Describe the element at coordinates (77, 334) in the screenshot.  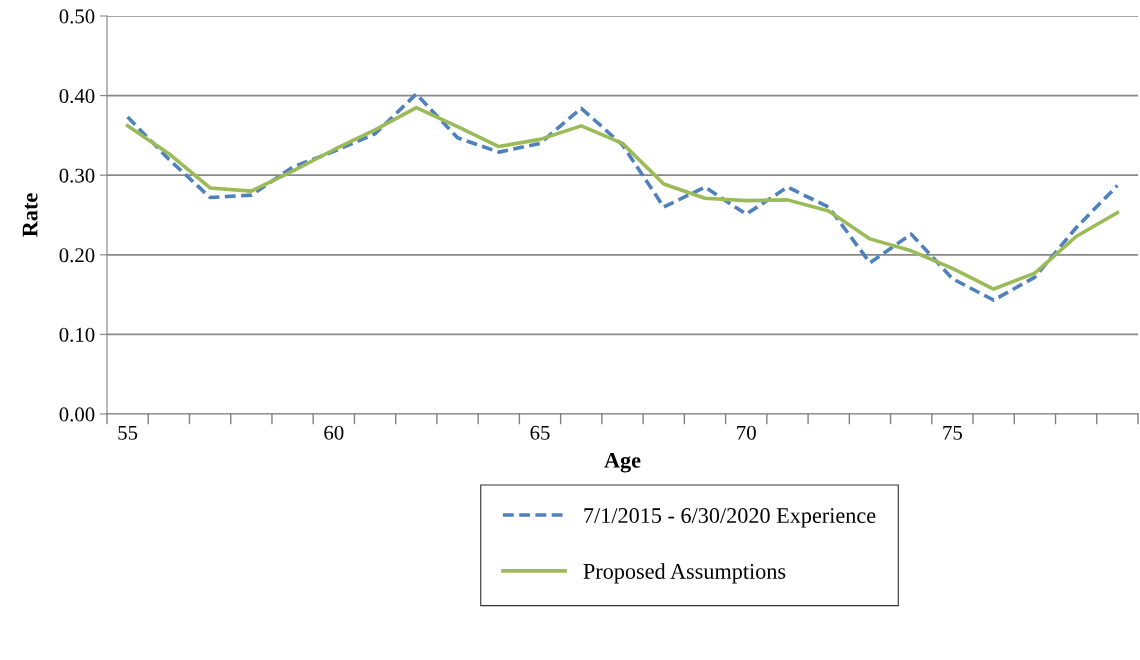
I see `y-tick-label: 0.10` at that location.